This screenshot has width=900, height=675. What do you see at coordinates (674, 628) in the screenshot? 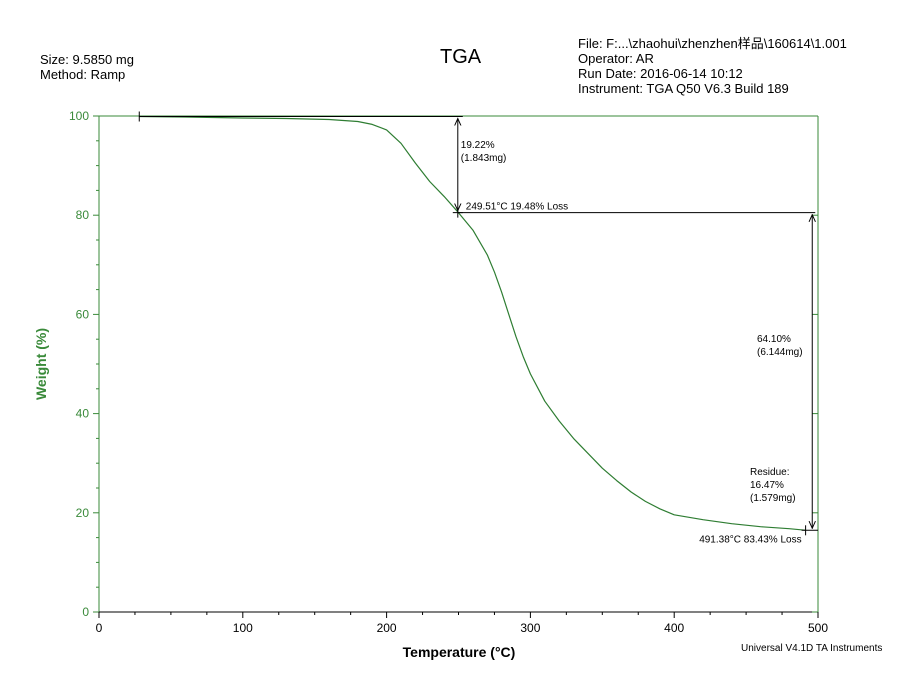
I see `x-tick-label: 400` at bounding box center [674, 628].